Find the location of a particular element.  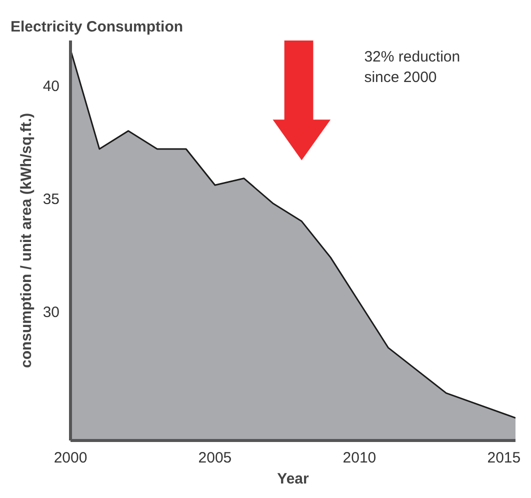

x-tick-label: 2000 is located at coordinates (71, 458).